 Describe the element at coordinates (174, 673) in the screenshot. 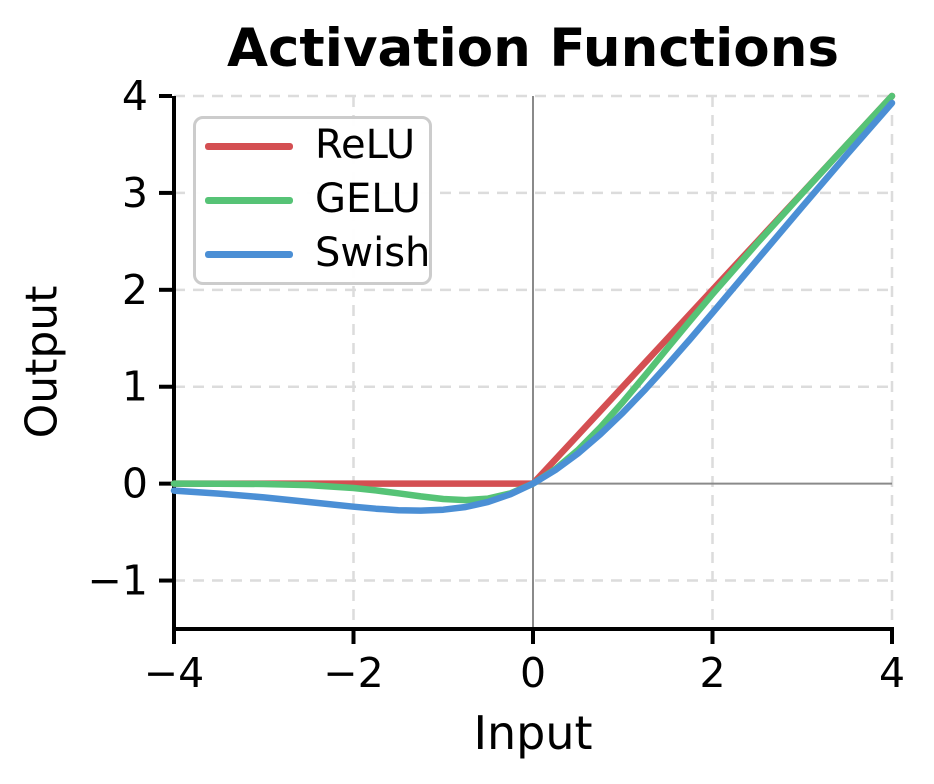

I see `x-tick-label: −4` at that location.